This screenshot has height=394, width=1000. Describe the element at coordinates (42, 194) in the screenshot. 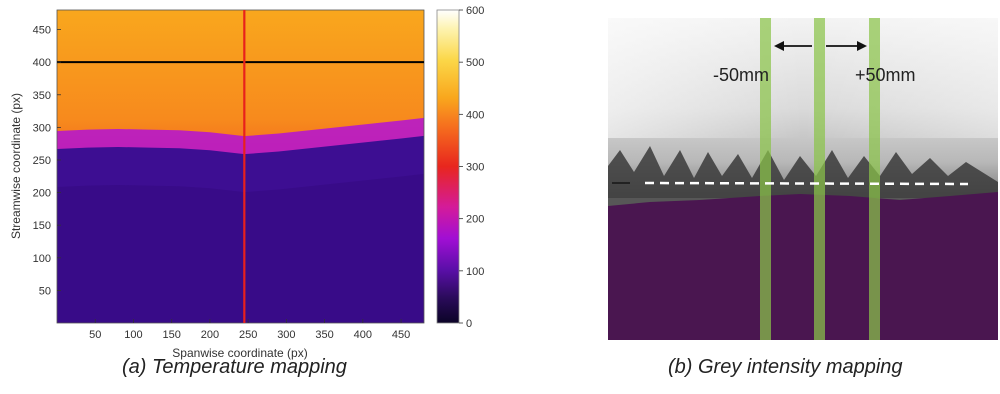

I see `y-tick-label: 200` at that location.